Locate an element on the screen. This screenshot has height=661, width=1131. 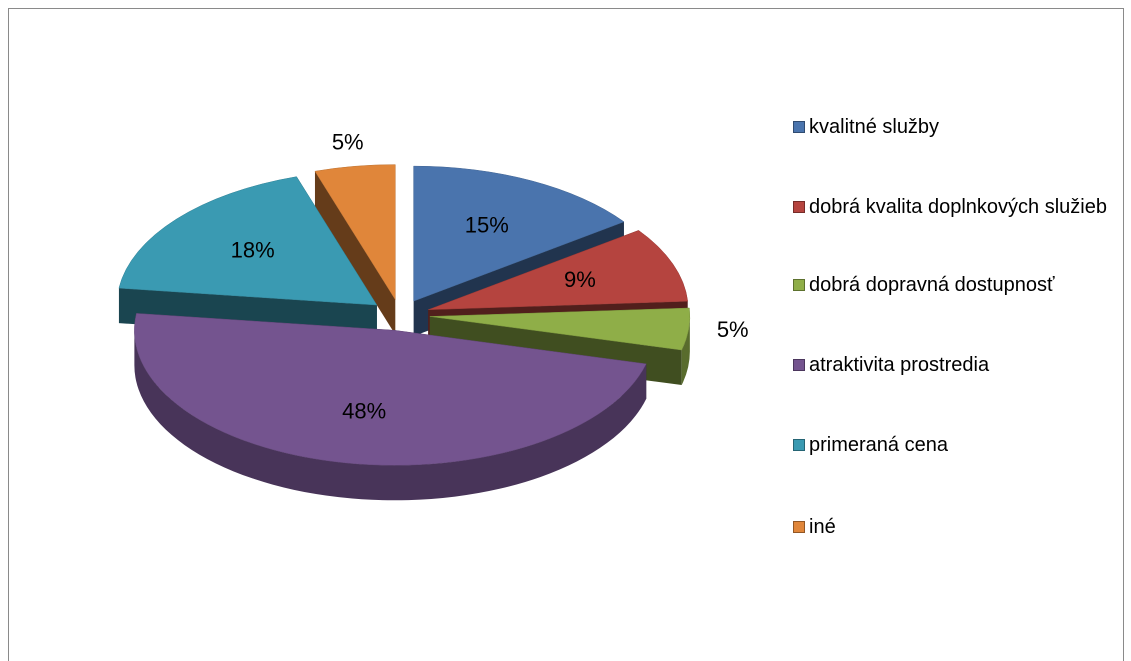
legend-item: atraktivita prostredia is located at coordinates (958, 365).